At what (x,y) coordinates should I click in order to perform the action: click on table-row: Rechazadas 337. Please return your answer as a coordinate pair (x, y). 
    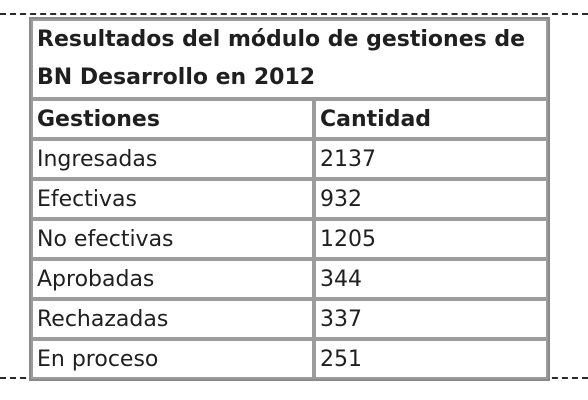
    Looking at the image, I should click on (289, 319).